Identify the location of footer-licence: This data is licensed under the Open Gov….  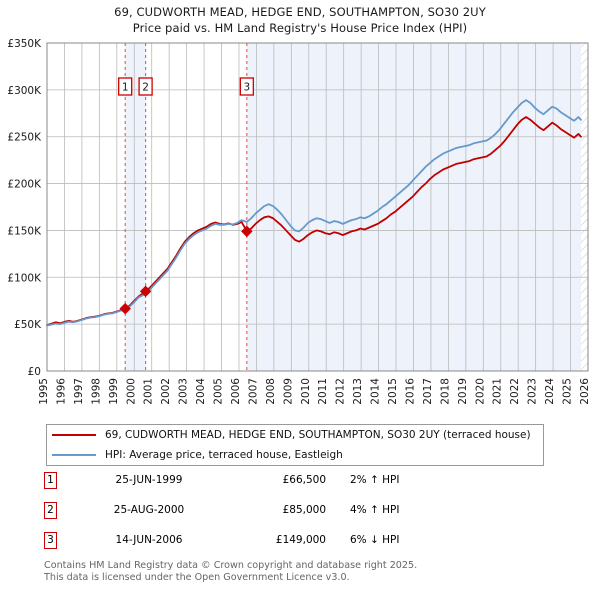
(197, 577).